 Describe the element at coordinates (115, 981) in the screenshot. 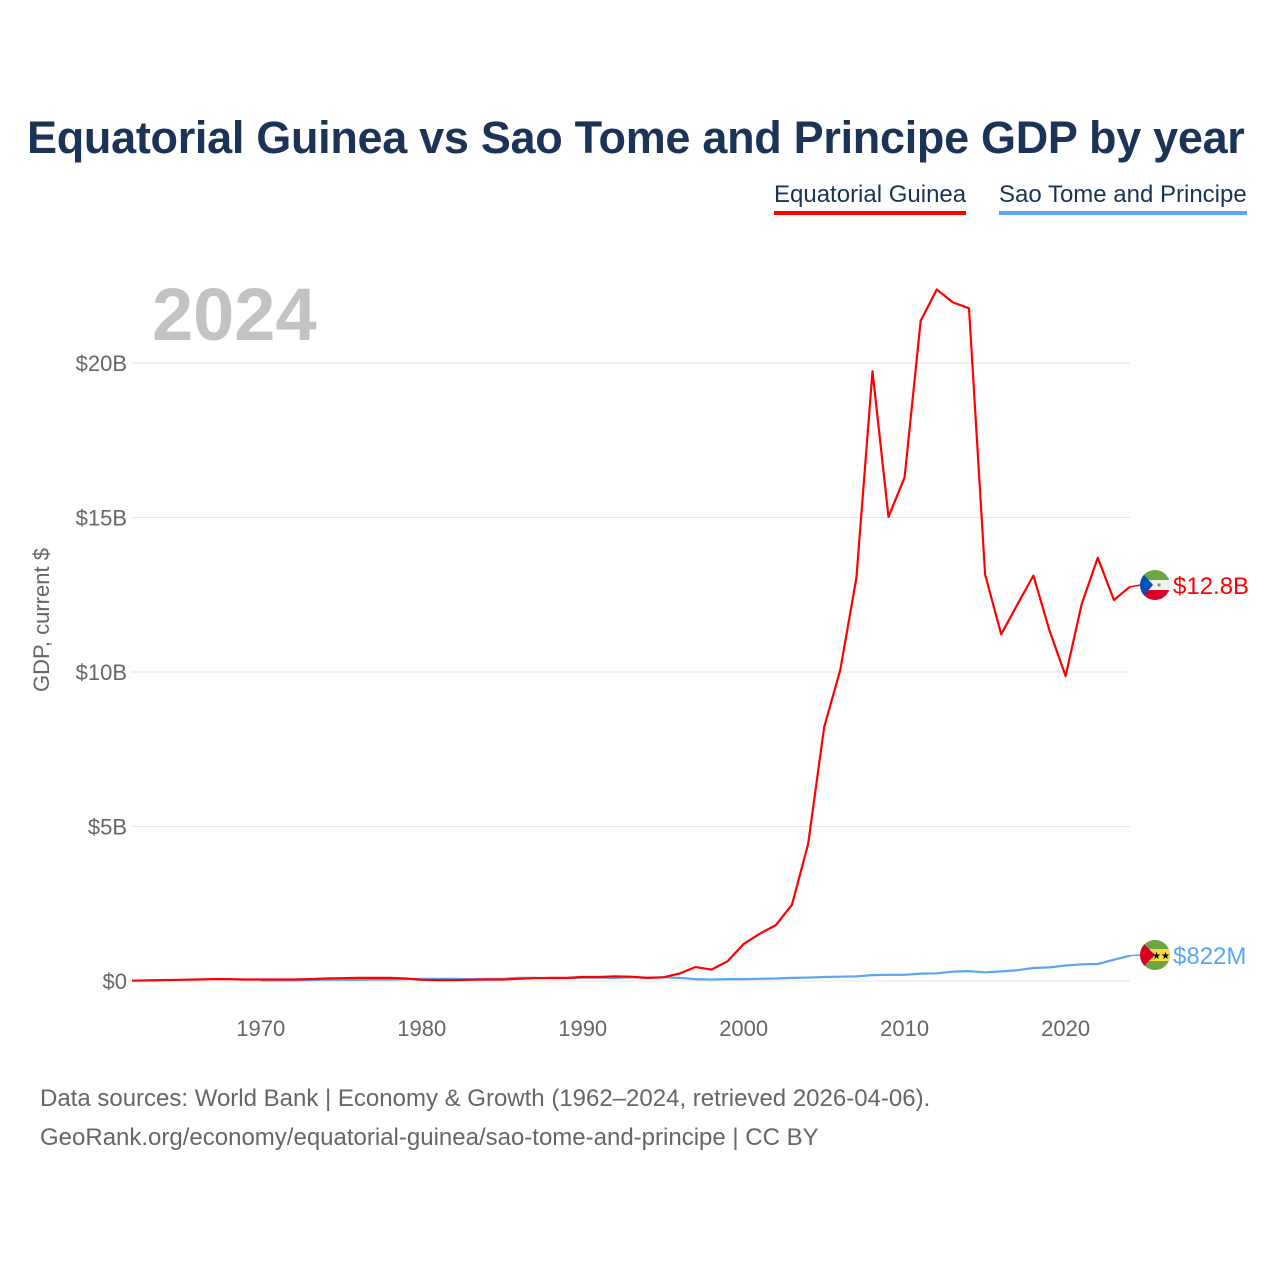

I see `y-tick-label: $0` at that location.